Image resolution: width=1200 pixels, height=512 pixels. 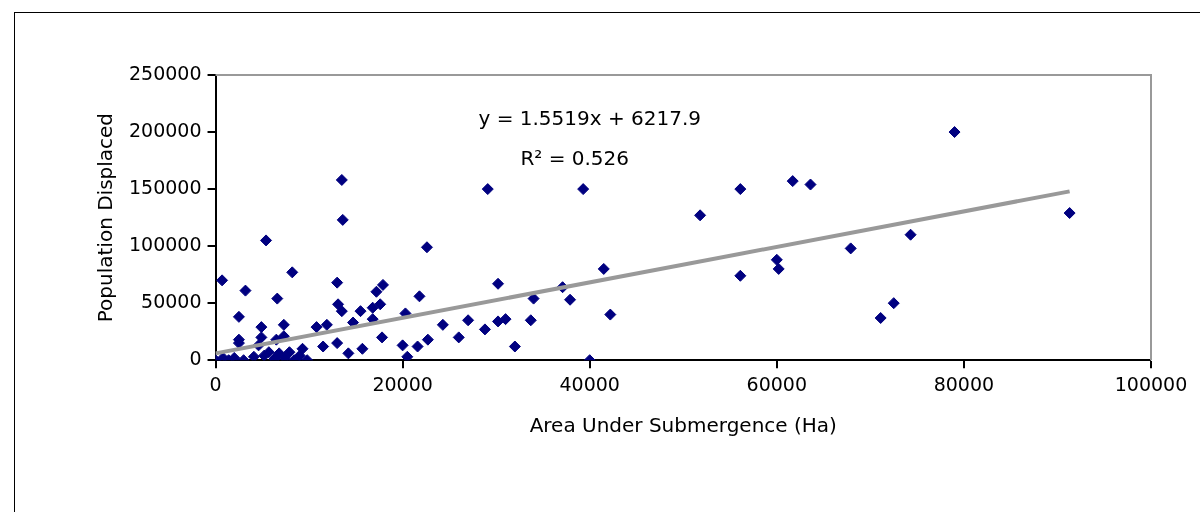 I want to click on x-tick-label: 20000, so click(x=402, y=383).